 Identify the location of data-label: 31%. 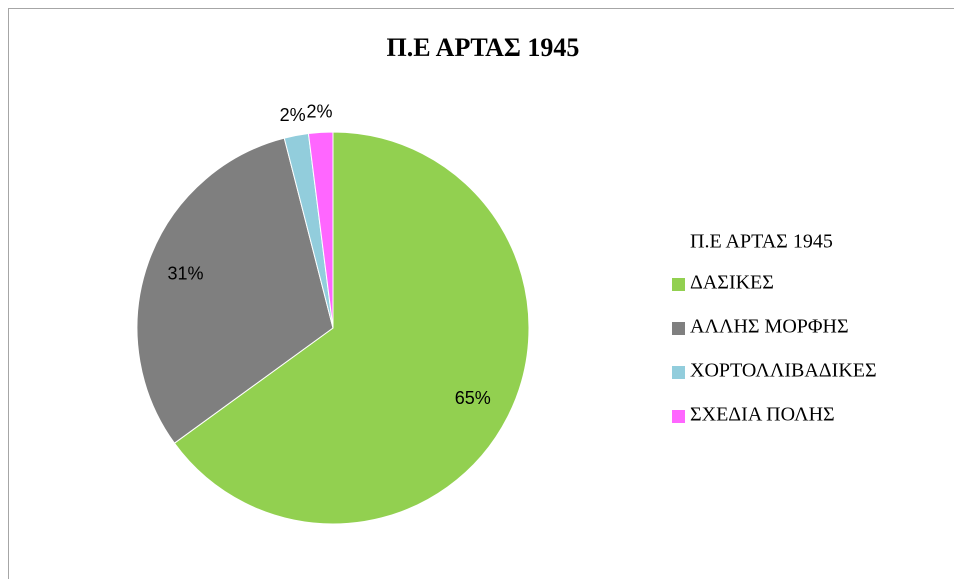
(185, 274).